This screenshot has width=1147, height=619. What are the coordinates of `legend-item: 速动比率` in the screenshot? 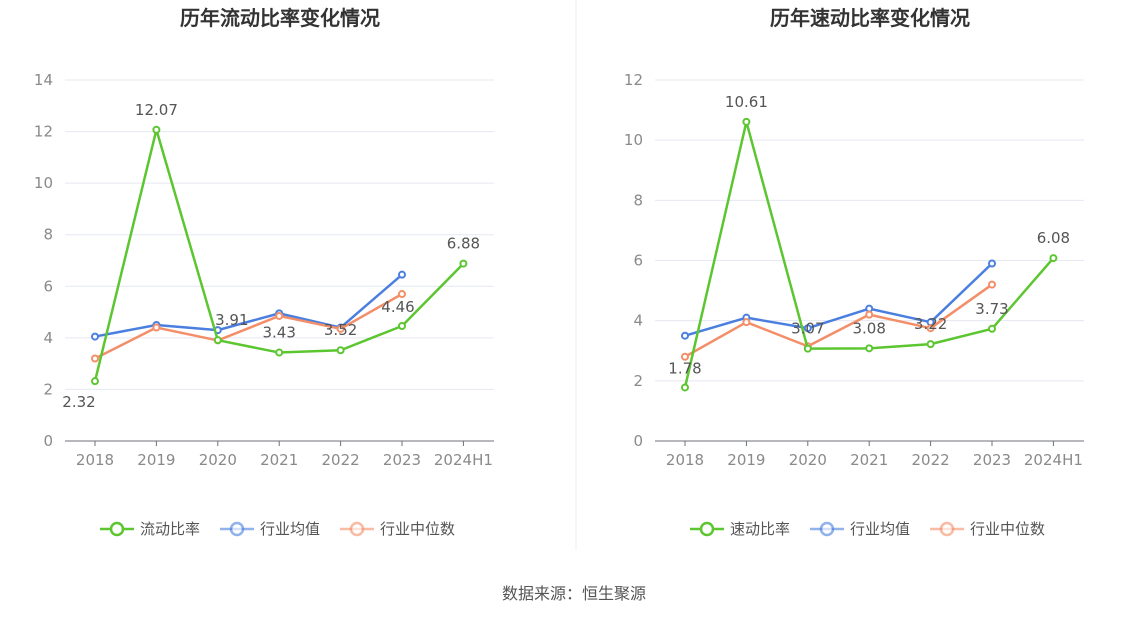 It's located at (740, 529).